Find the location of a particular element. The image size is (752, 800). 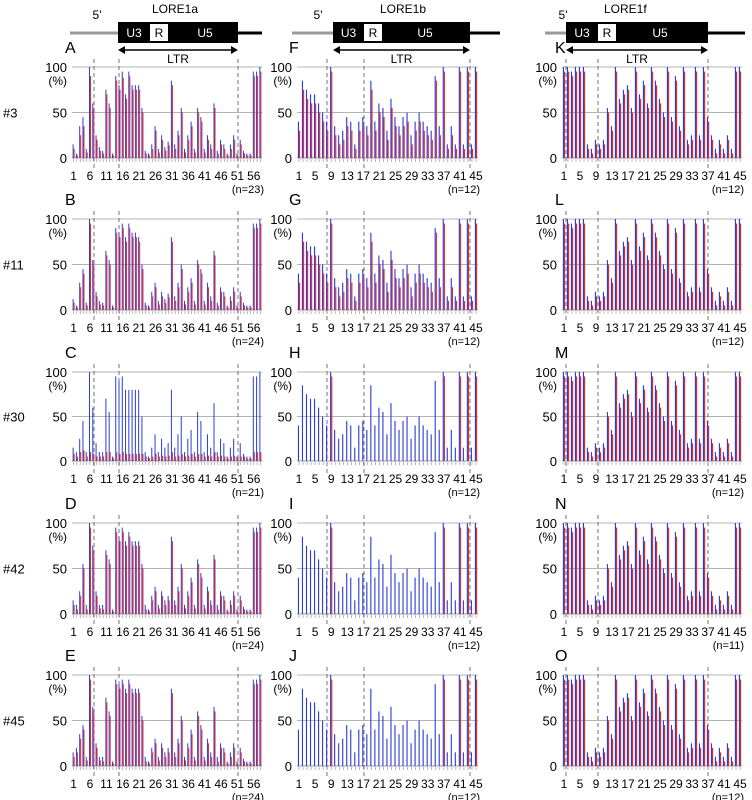

y-tick-label: 0 is located at coordinates (63, 158).